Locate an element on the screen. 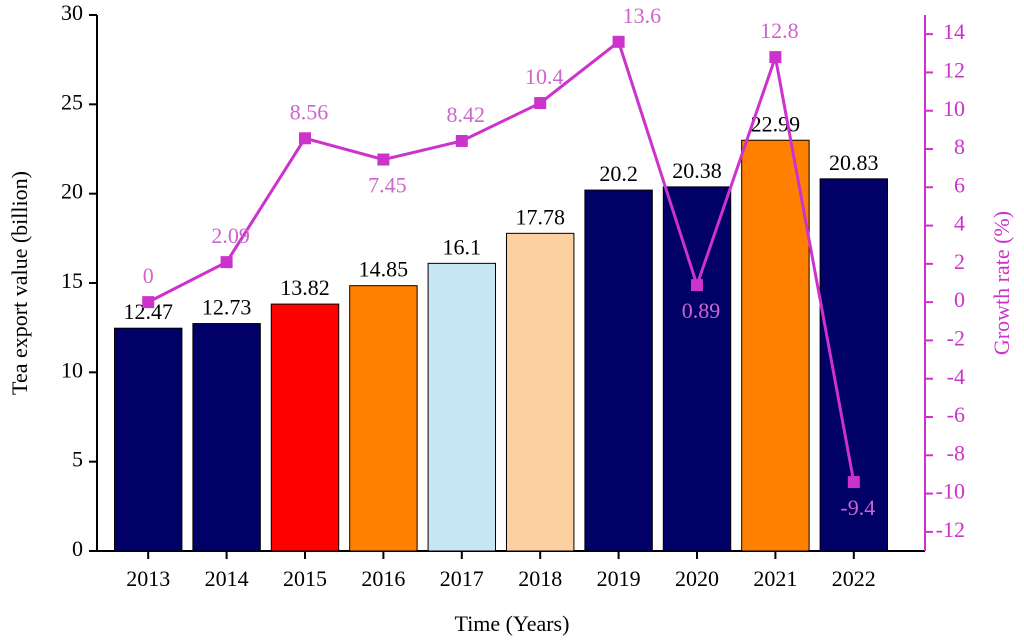 Image resolution: width=1024 pixels, height=644 pixels. y2-tick-label: 8 is located at coordinates (959, 146).